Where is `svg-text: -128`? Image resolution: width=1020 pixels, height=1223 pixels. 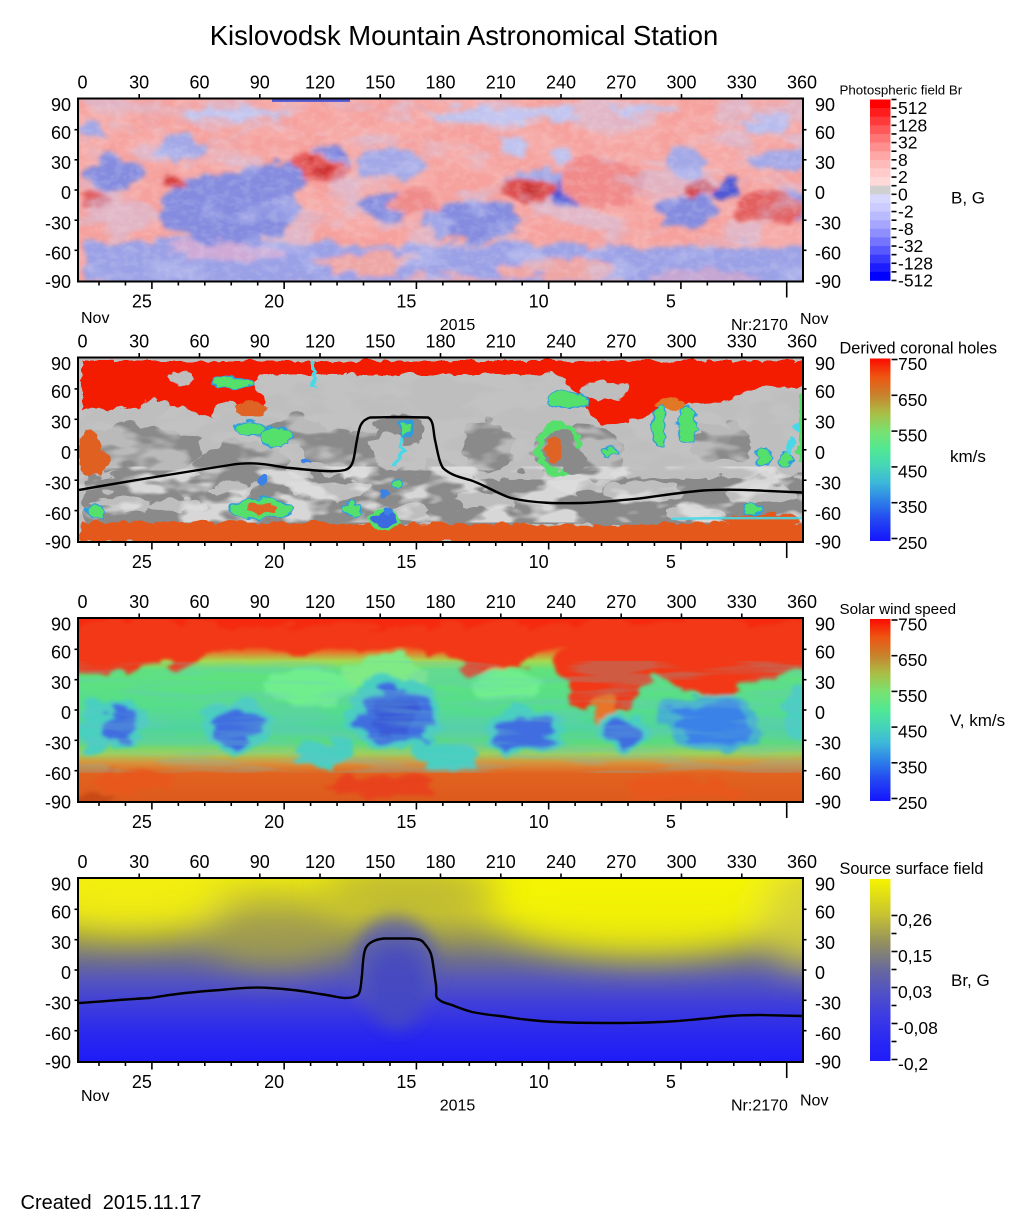 svg-text: -128 is located at coordinates (915, 263).